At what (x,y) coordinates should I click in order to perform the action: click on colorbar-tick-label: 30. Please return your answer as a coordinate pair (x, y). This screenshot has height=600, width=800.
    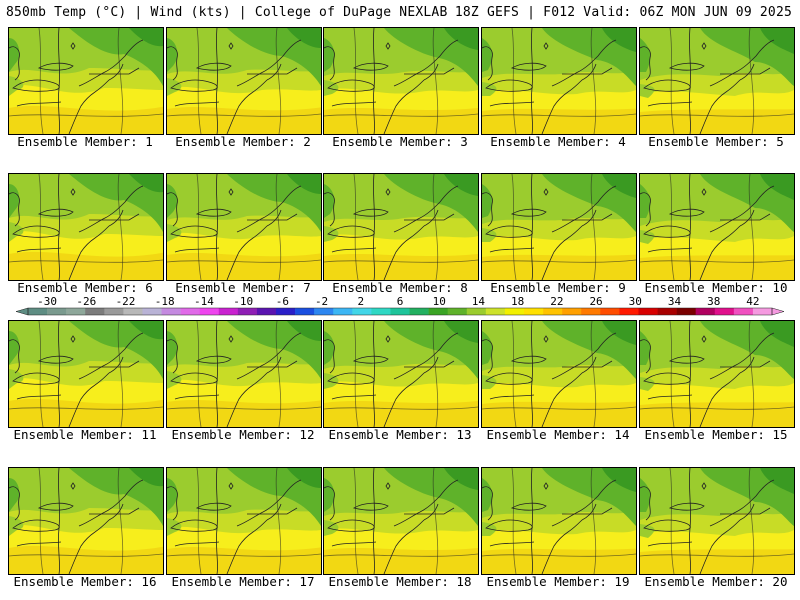
    Looking at the image, I should click on (635, 302).